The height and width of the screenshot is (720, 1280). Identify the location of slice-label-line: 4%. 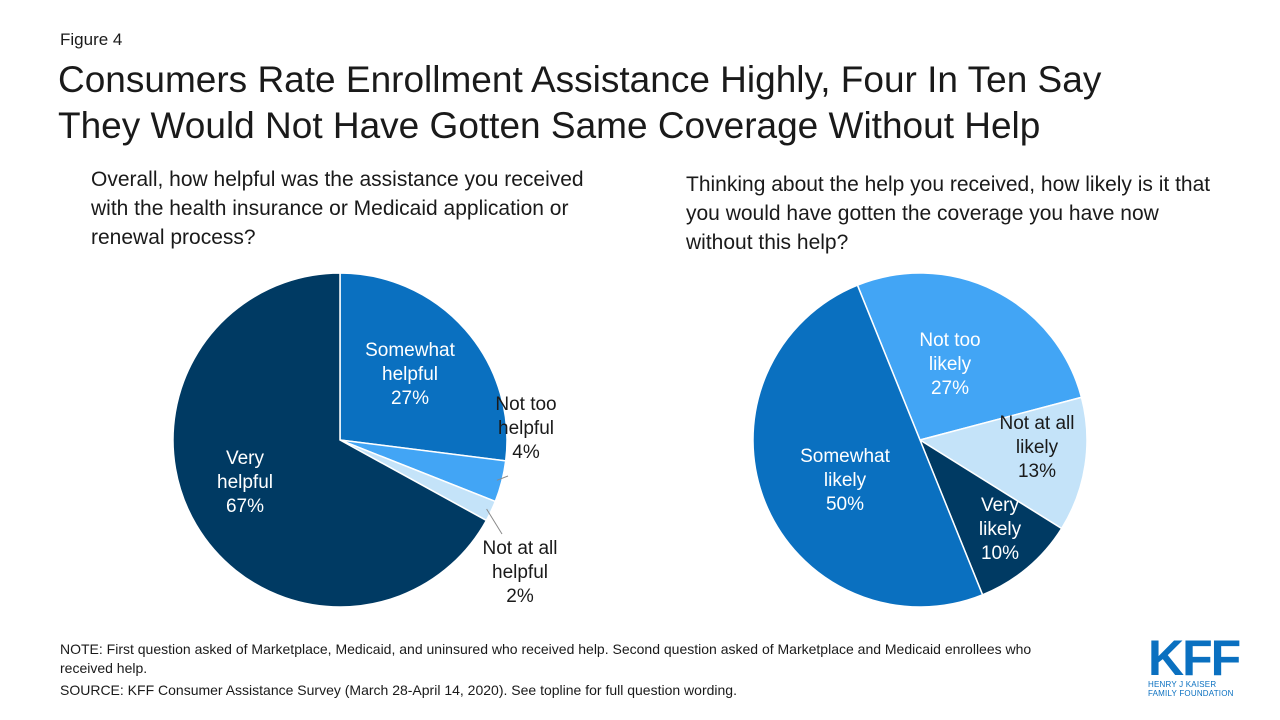
(526, 452).